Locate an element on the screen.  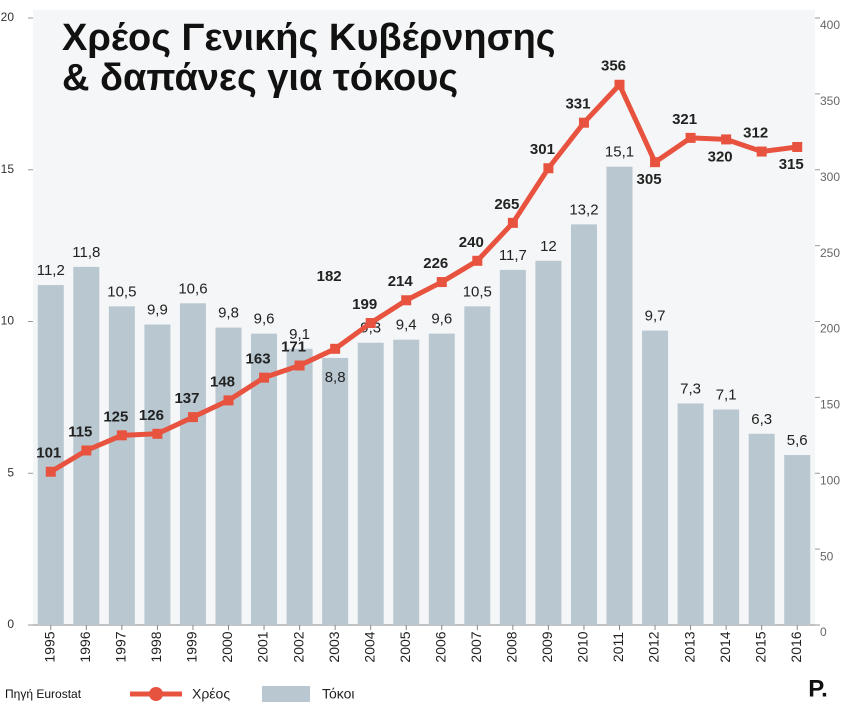
bar-value-label: 9,8 is located at coordinates (228, 313).